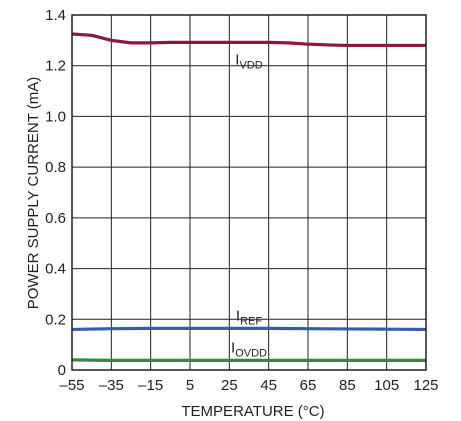 The image size is (461, 421). What do you see at coordinates (249, 205) in the screenshot?
I see `series-label-layer: IVDD IREF IOVDD` at bounding box center [249, 205].